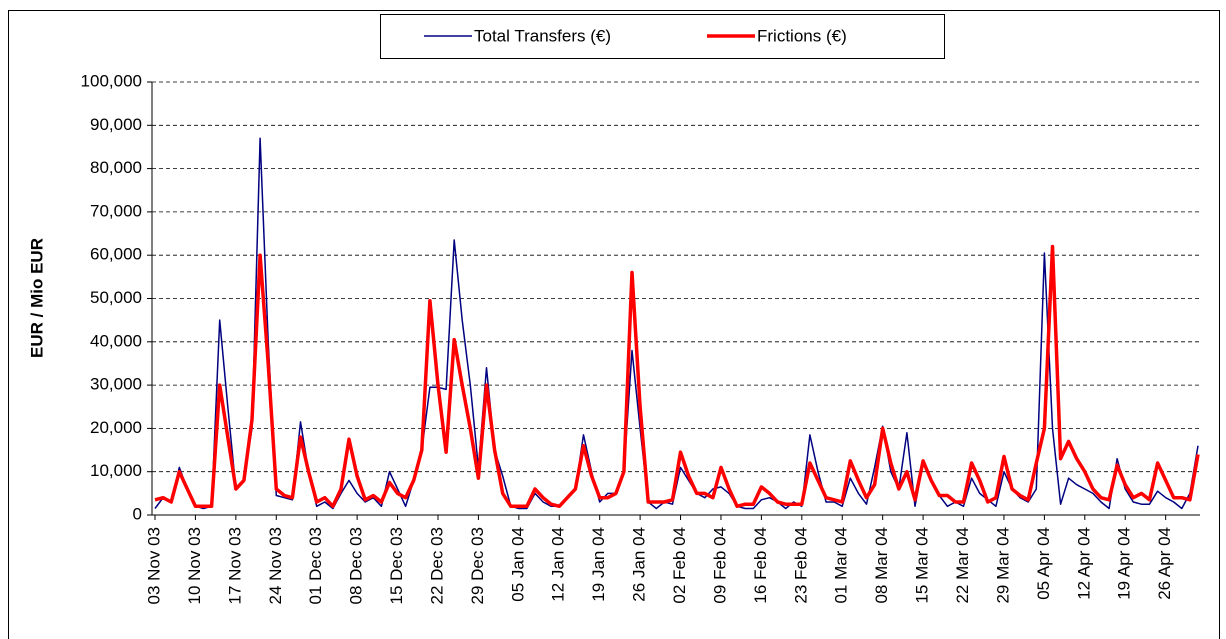 The image size is (1226, 639). What do you see at coordinates (802, 35) in the screenshot?
I see `legend-label: Frictions (€)` at bounding box center [802, 35].